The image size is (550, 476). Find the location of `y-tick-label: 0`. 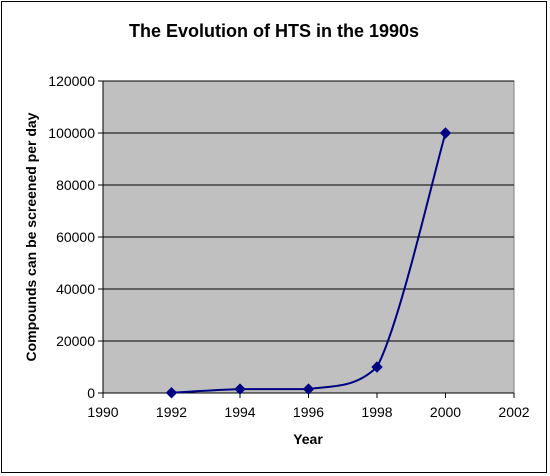

y-tick-label: 0 is located at coordinates (91, 393).